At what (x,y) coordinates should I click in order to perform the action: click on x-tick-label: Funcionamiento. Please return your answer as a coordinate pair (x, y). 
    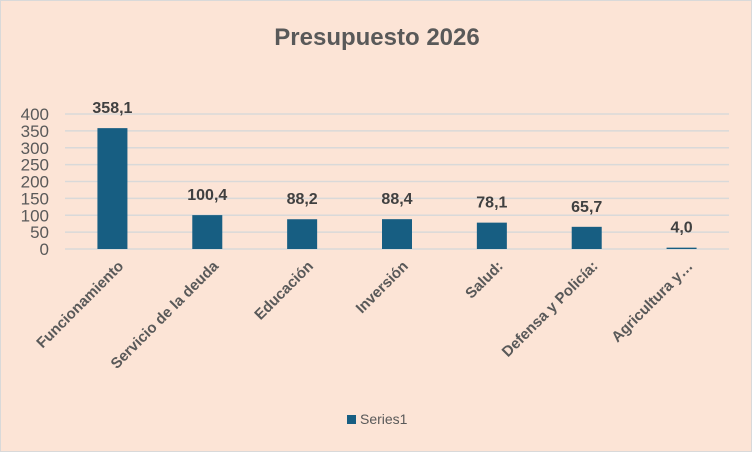
    Looking at the image, I should click on (80, 305).